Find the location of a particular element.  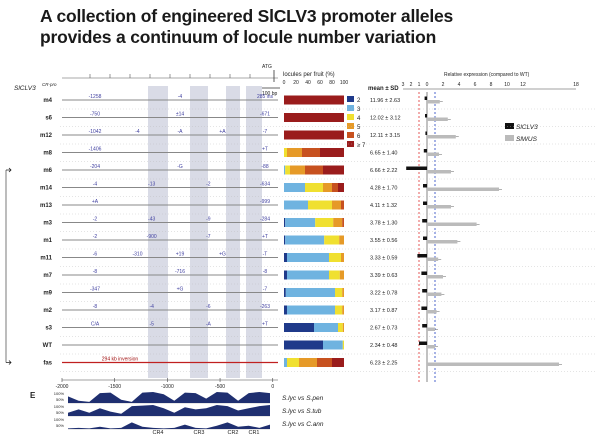

allele-name: s6 is located at coordinates (48, 119).